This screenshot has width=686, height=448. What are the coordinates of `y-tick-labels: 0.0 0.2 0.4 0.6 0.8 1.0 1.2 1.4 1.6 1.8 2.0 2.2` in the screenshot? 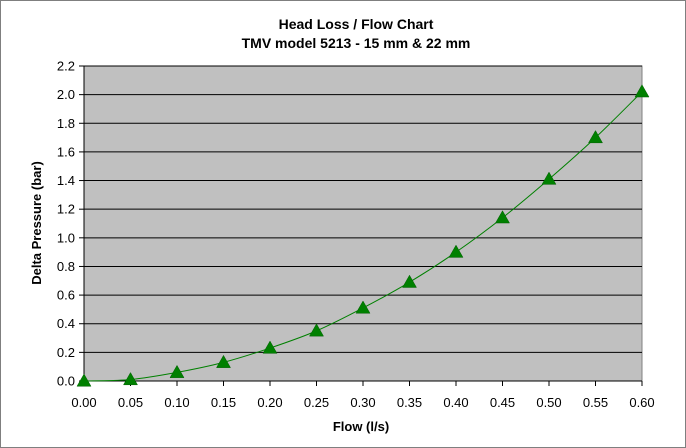 It's located at (70, 224).